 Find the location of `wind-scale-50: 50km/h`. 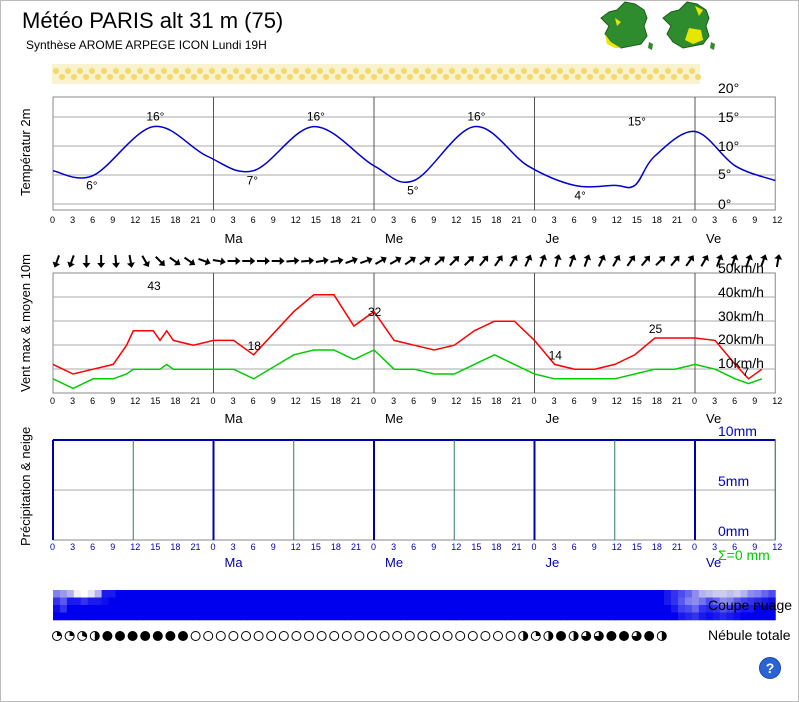

wind-scale-50: 50km/h is located at coordinates (741, 268).